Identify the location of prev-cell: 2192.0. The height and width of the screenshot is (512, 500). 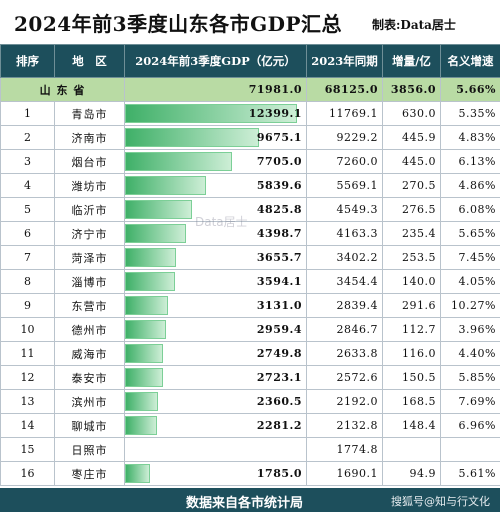
(344, 401).